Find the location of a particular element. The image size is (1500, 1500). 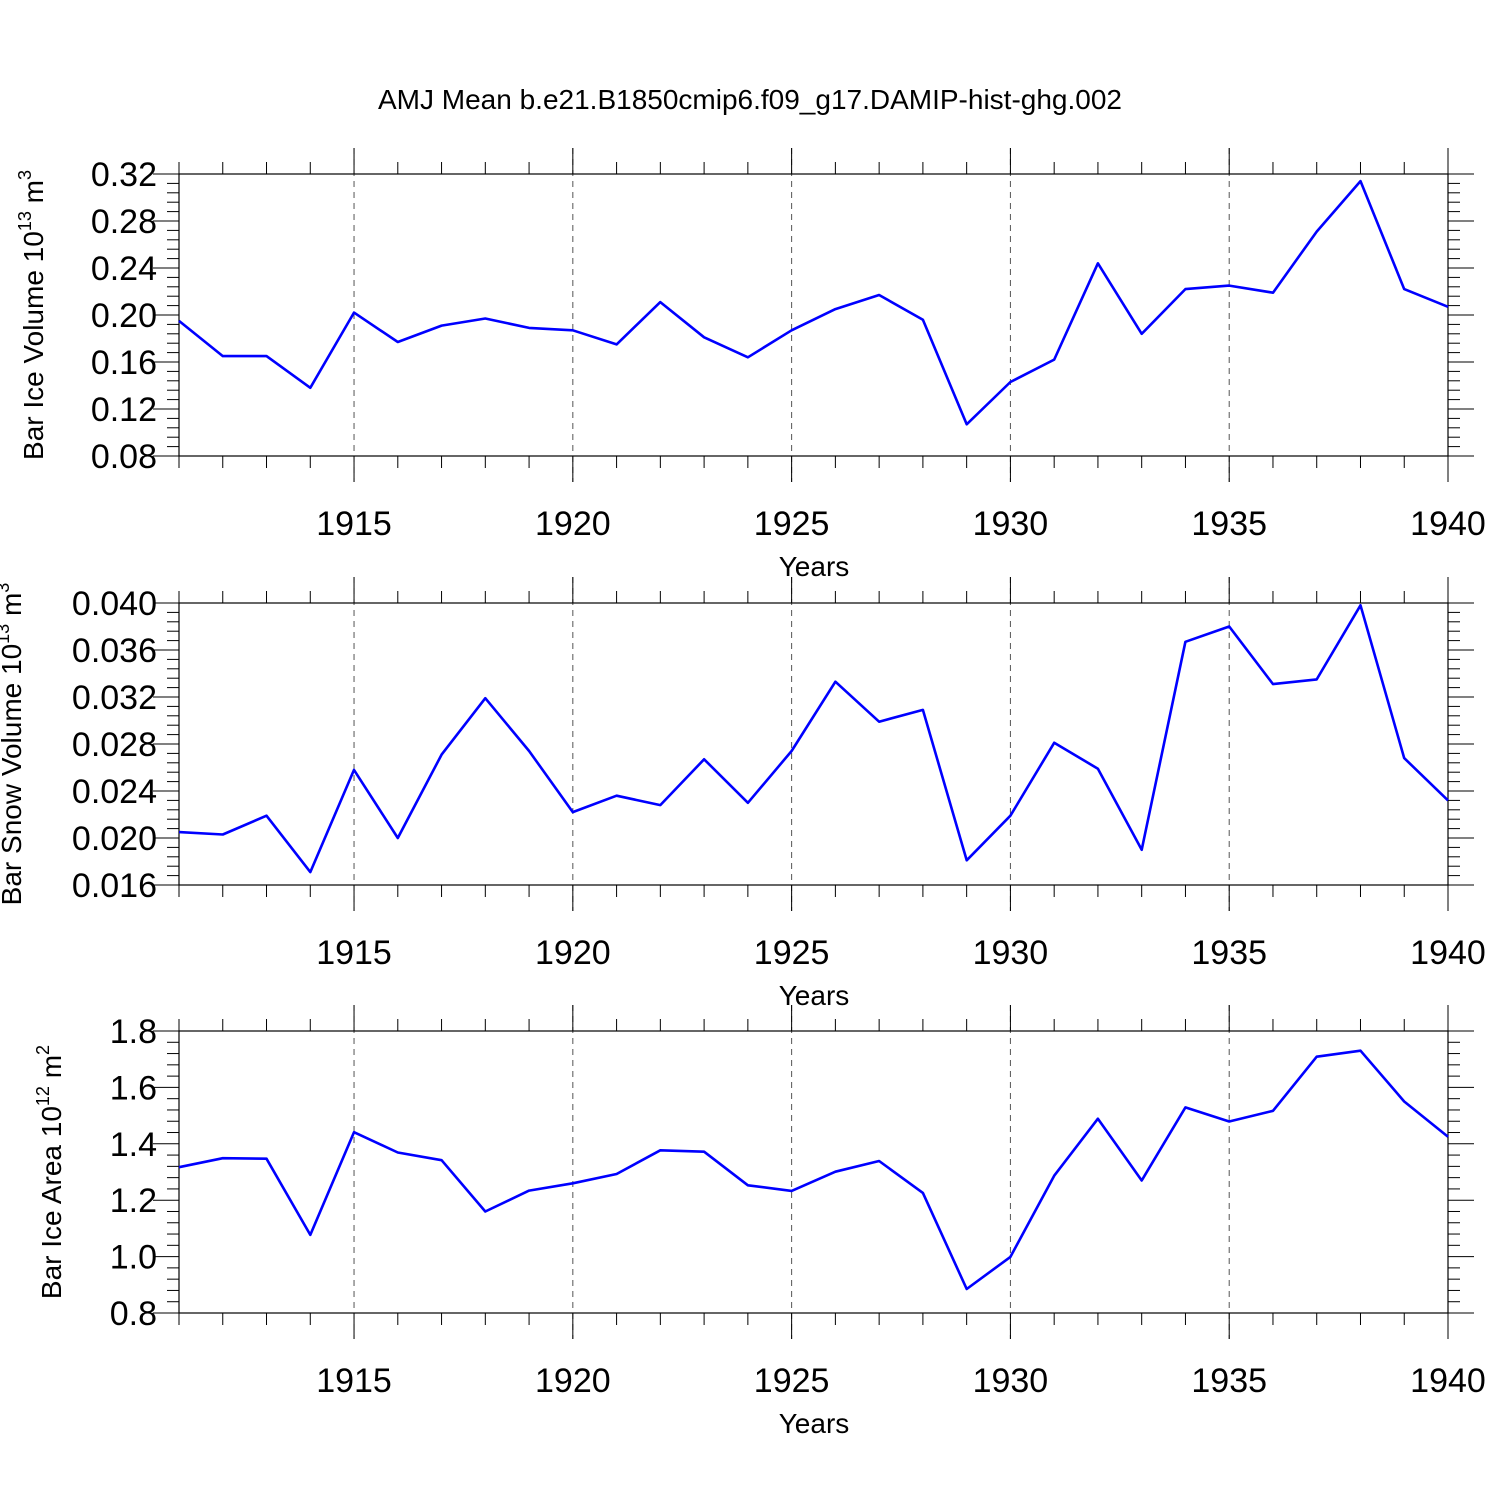

y-tick-label: 0.016 is located at coordinates (114, 886).